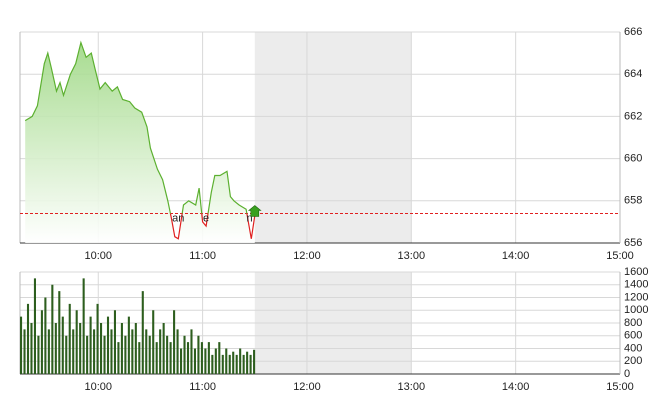 The height and width of the screenshot is (412, 660). I want to click on y-tick-label: 1000, so click(636, 310).